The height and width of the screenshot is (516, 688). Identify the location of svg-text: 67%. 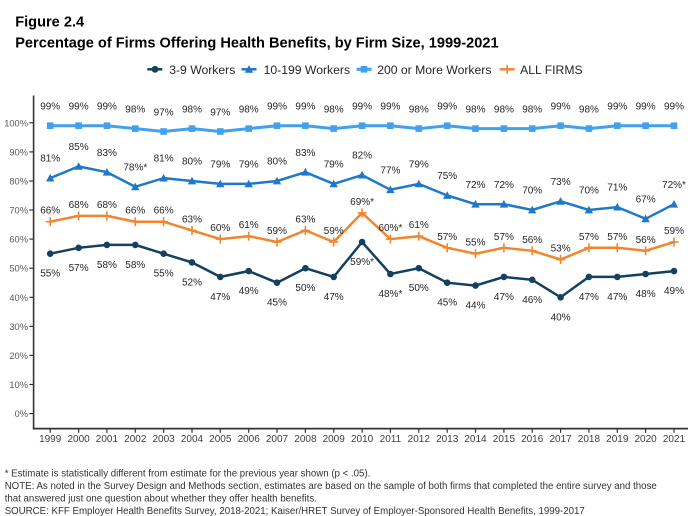
(646, 199).